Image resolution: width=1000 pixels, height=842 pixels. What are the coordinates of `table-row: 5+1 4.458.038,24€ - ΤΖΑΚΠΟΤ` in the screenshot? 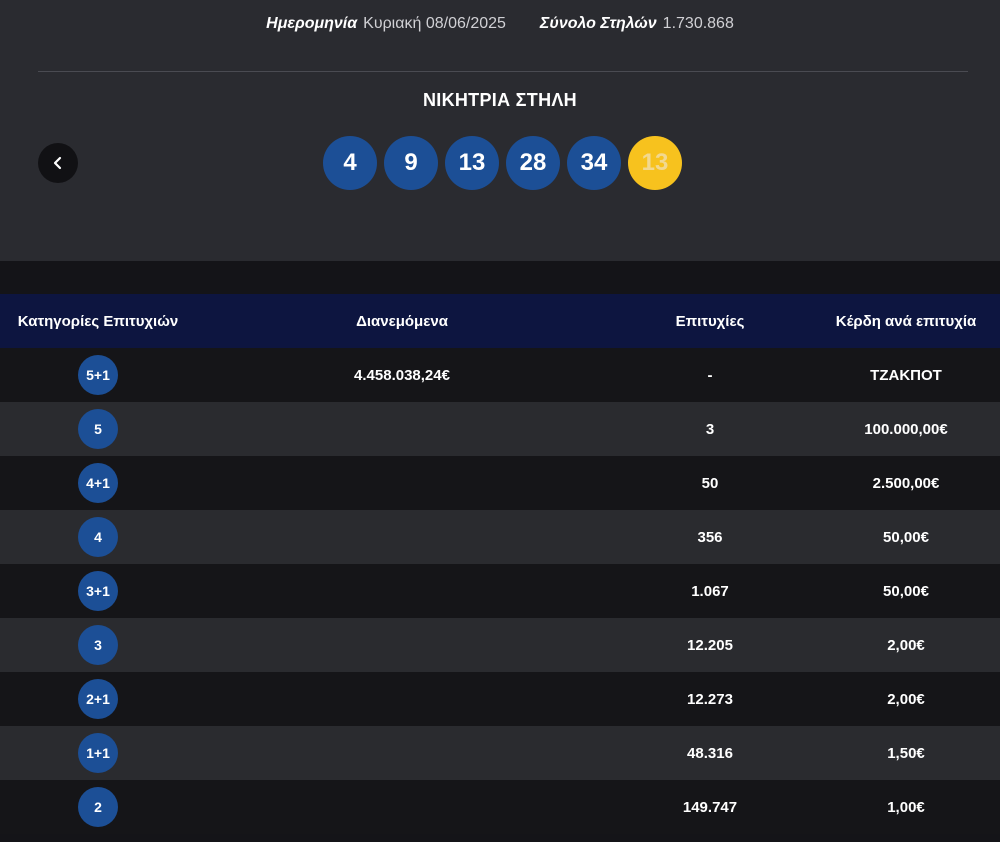 It's located at (500, 375).